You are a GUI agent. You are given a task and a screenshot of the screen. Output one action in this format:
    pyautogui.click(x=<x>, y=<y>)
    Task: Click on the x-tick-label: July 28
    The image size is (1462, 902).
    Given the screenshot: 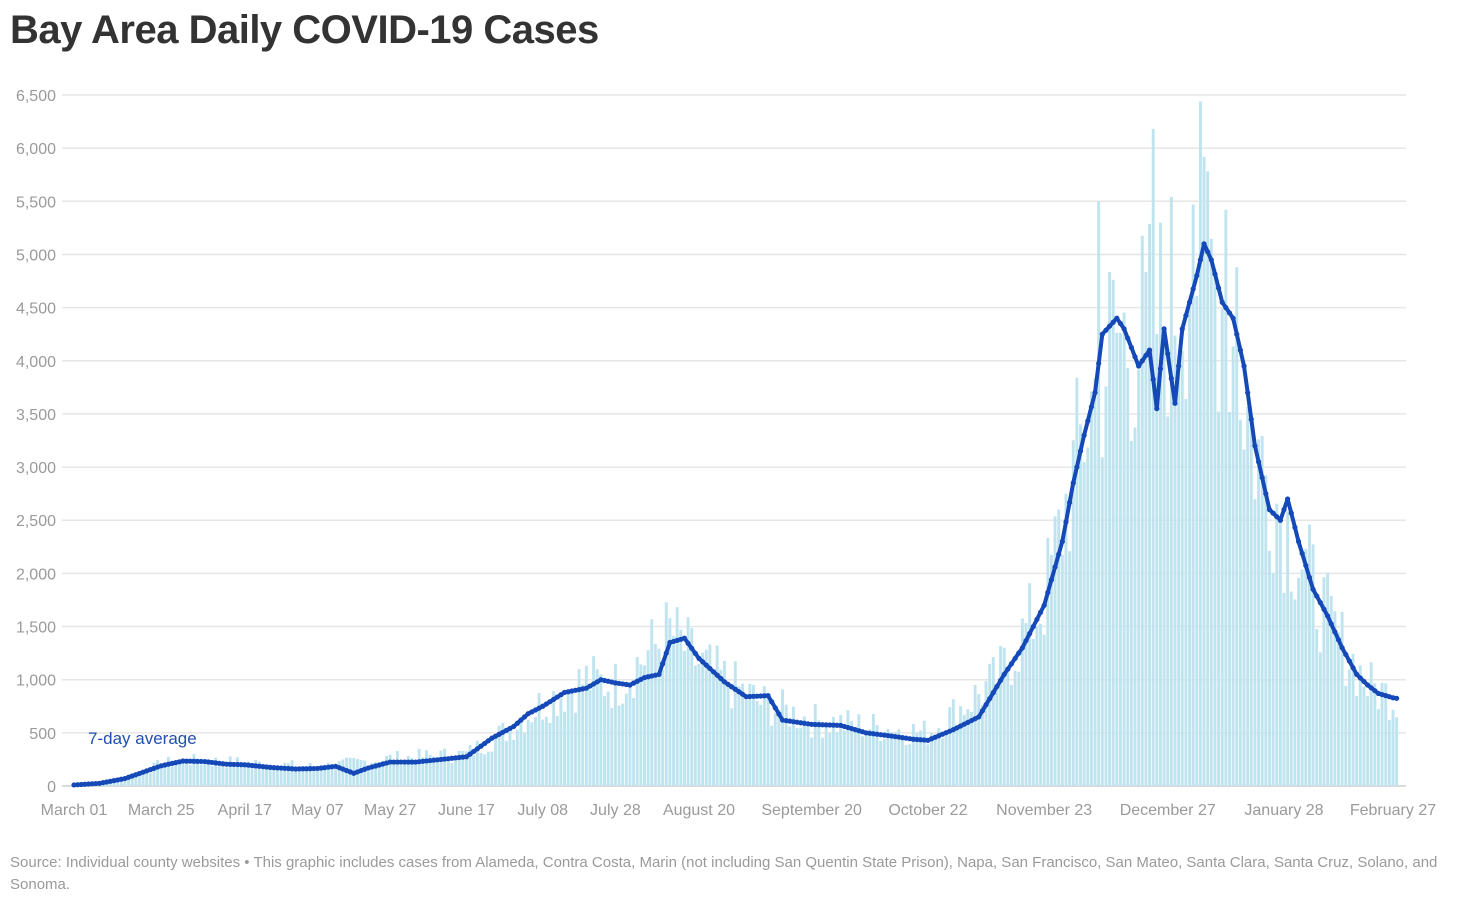 What is the action you would take?
    pyautogui.click(x=615, y=810)
    